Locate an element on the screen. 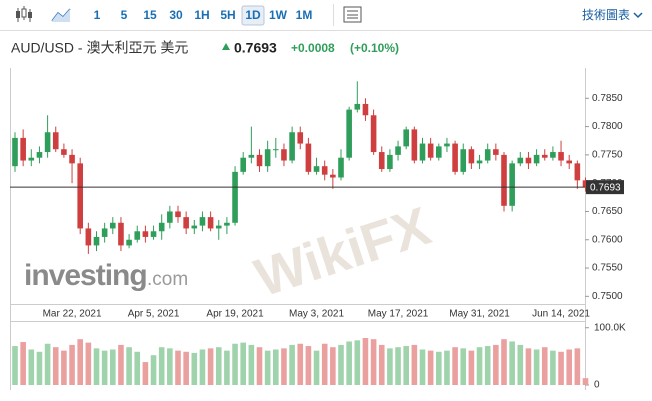  price-change-percent: (+0.10%) is located at coordinates (374, 48).